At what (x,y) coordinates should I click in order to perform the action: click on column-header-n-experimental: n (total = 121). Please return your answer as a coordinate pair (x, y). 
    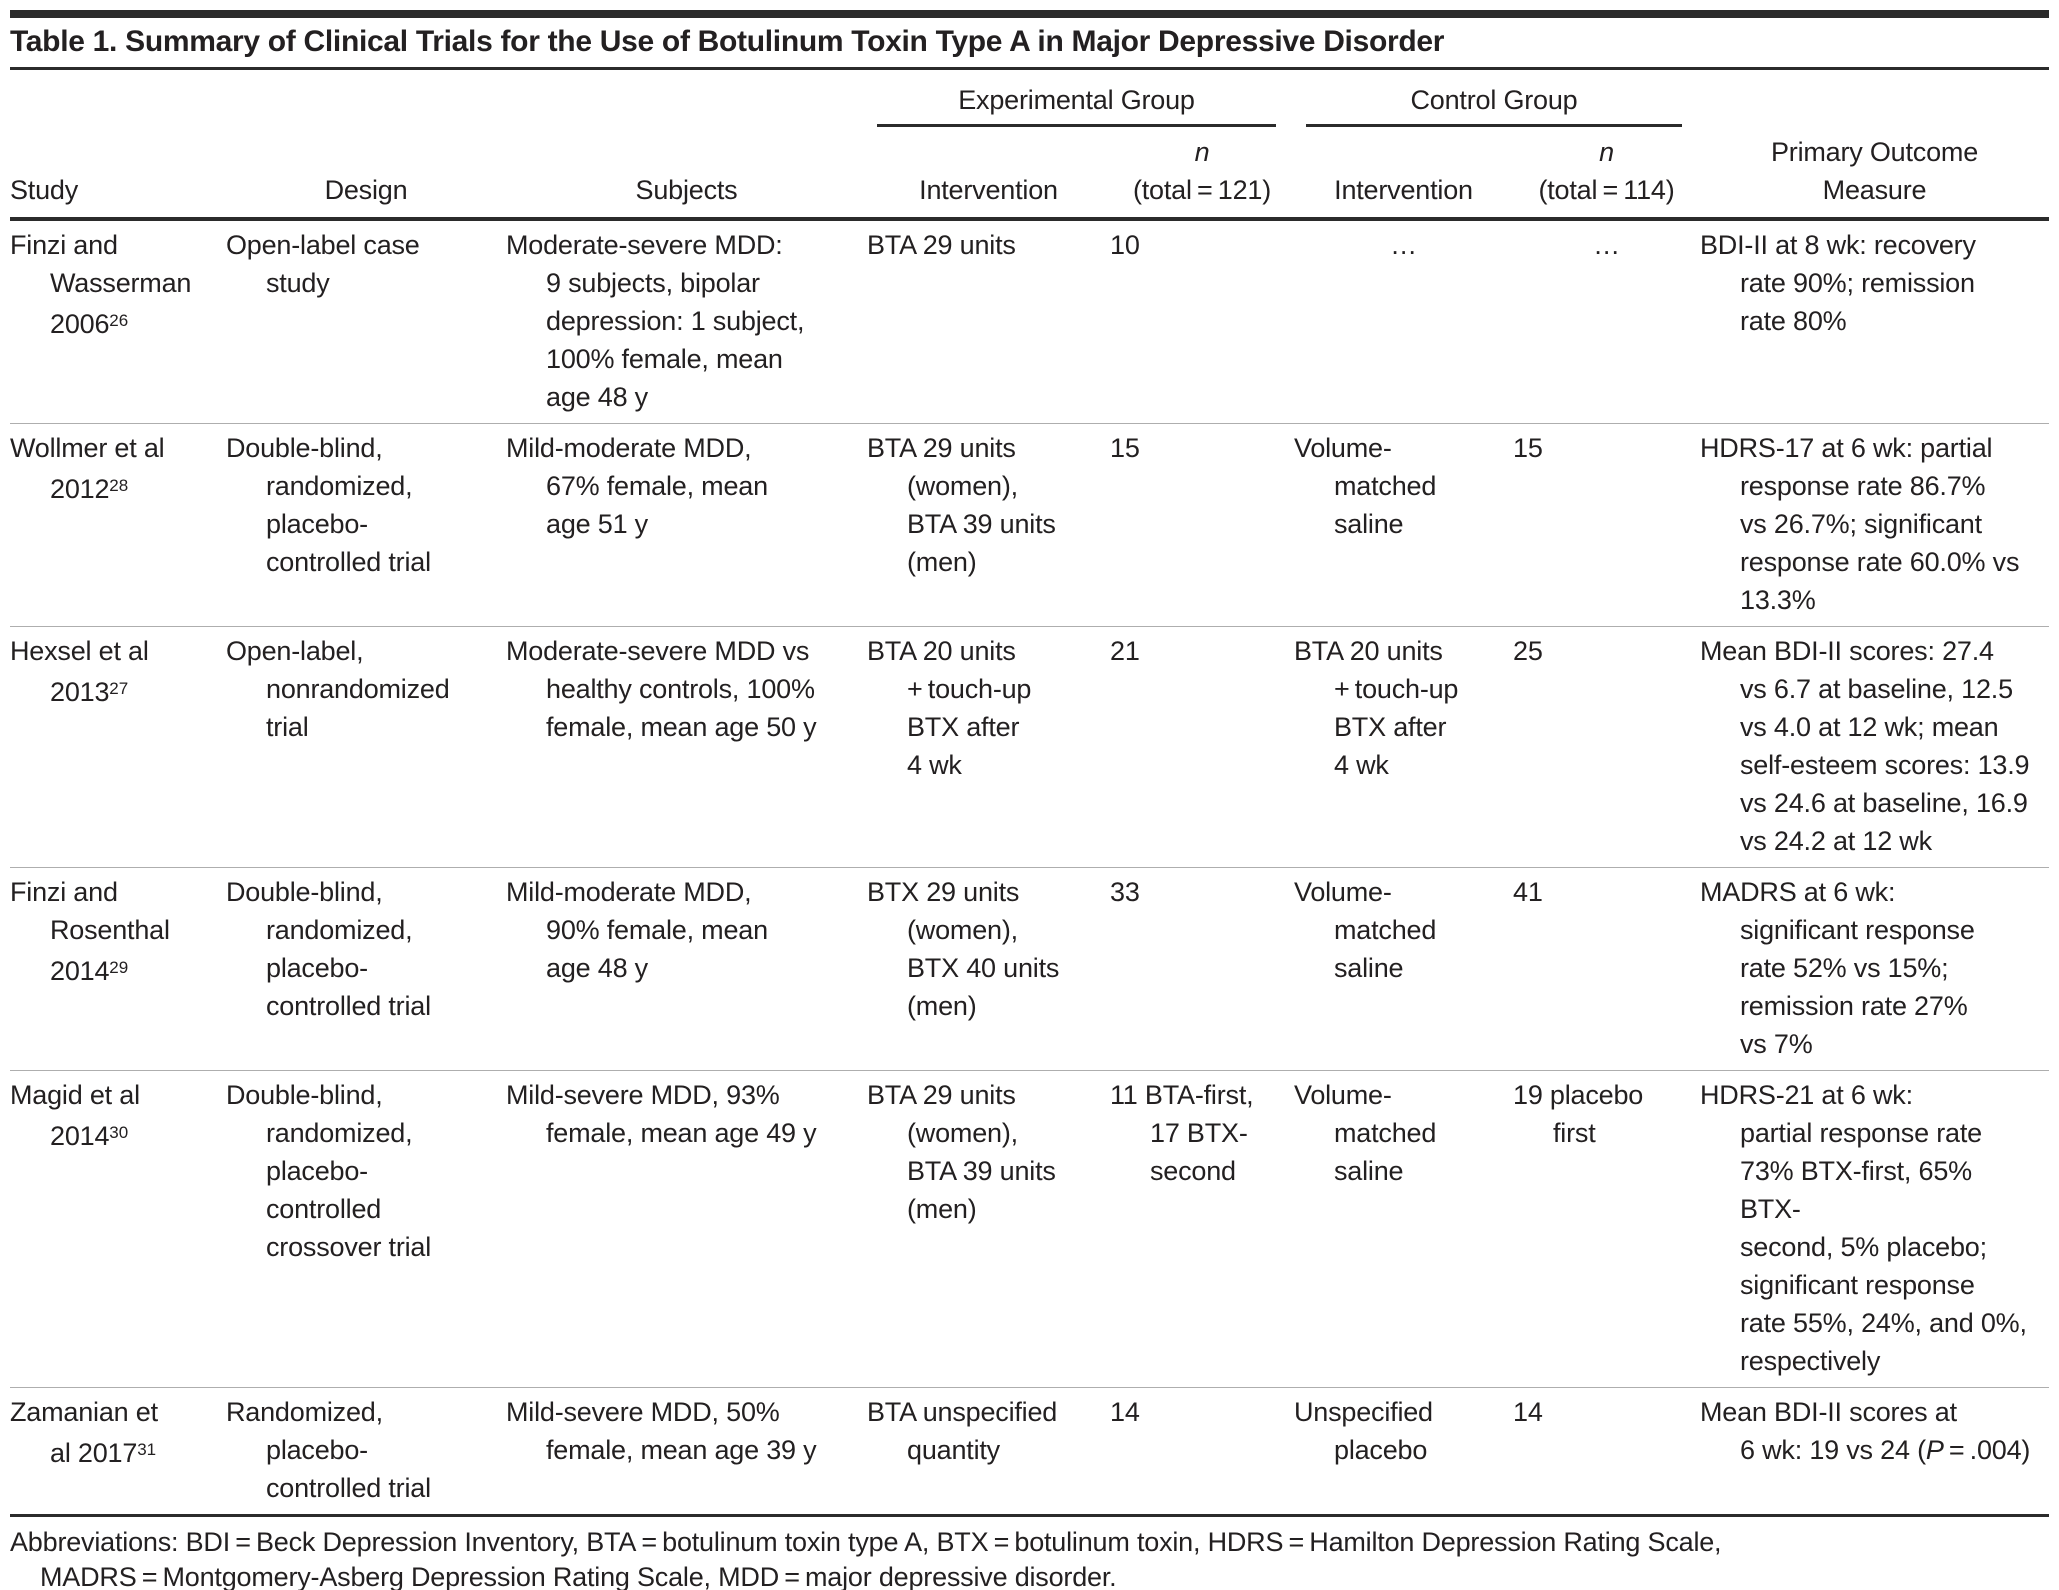
    Looking at the image, I should click on (1202, 171).